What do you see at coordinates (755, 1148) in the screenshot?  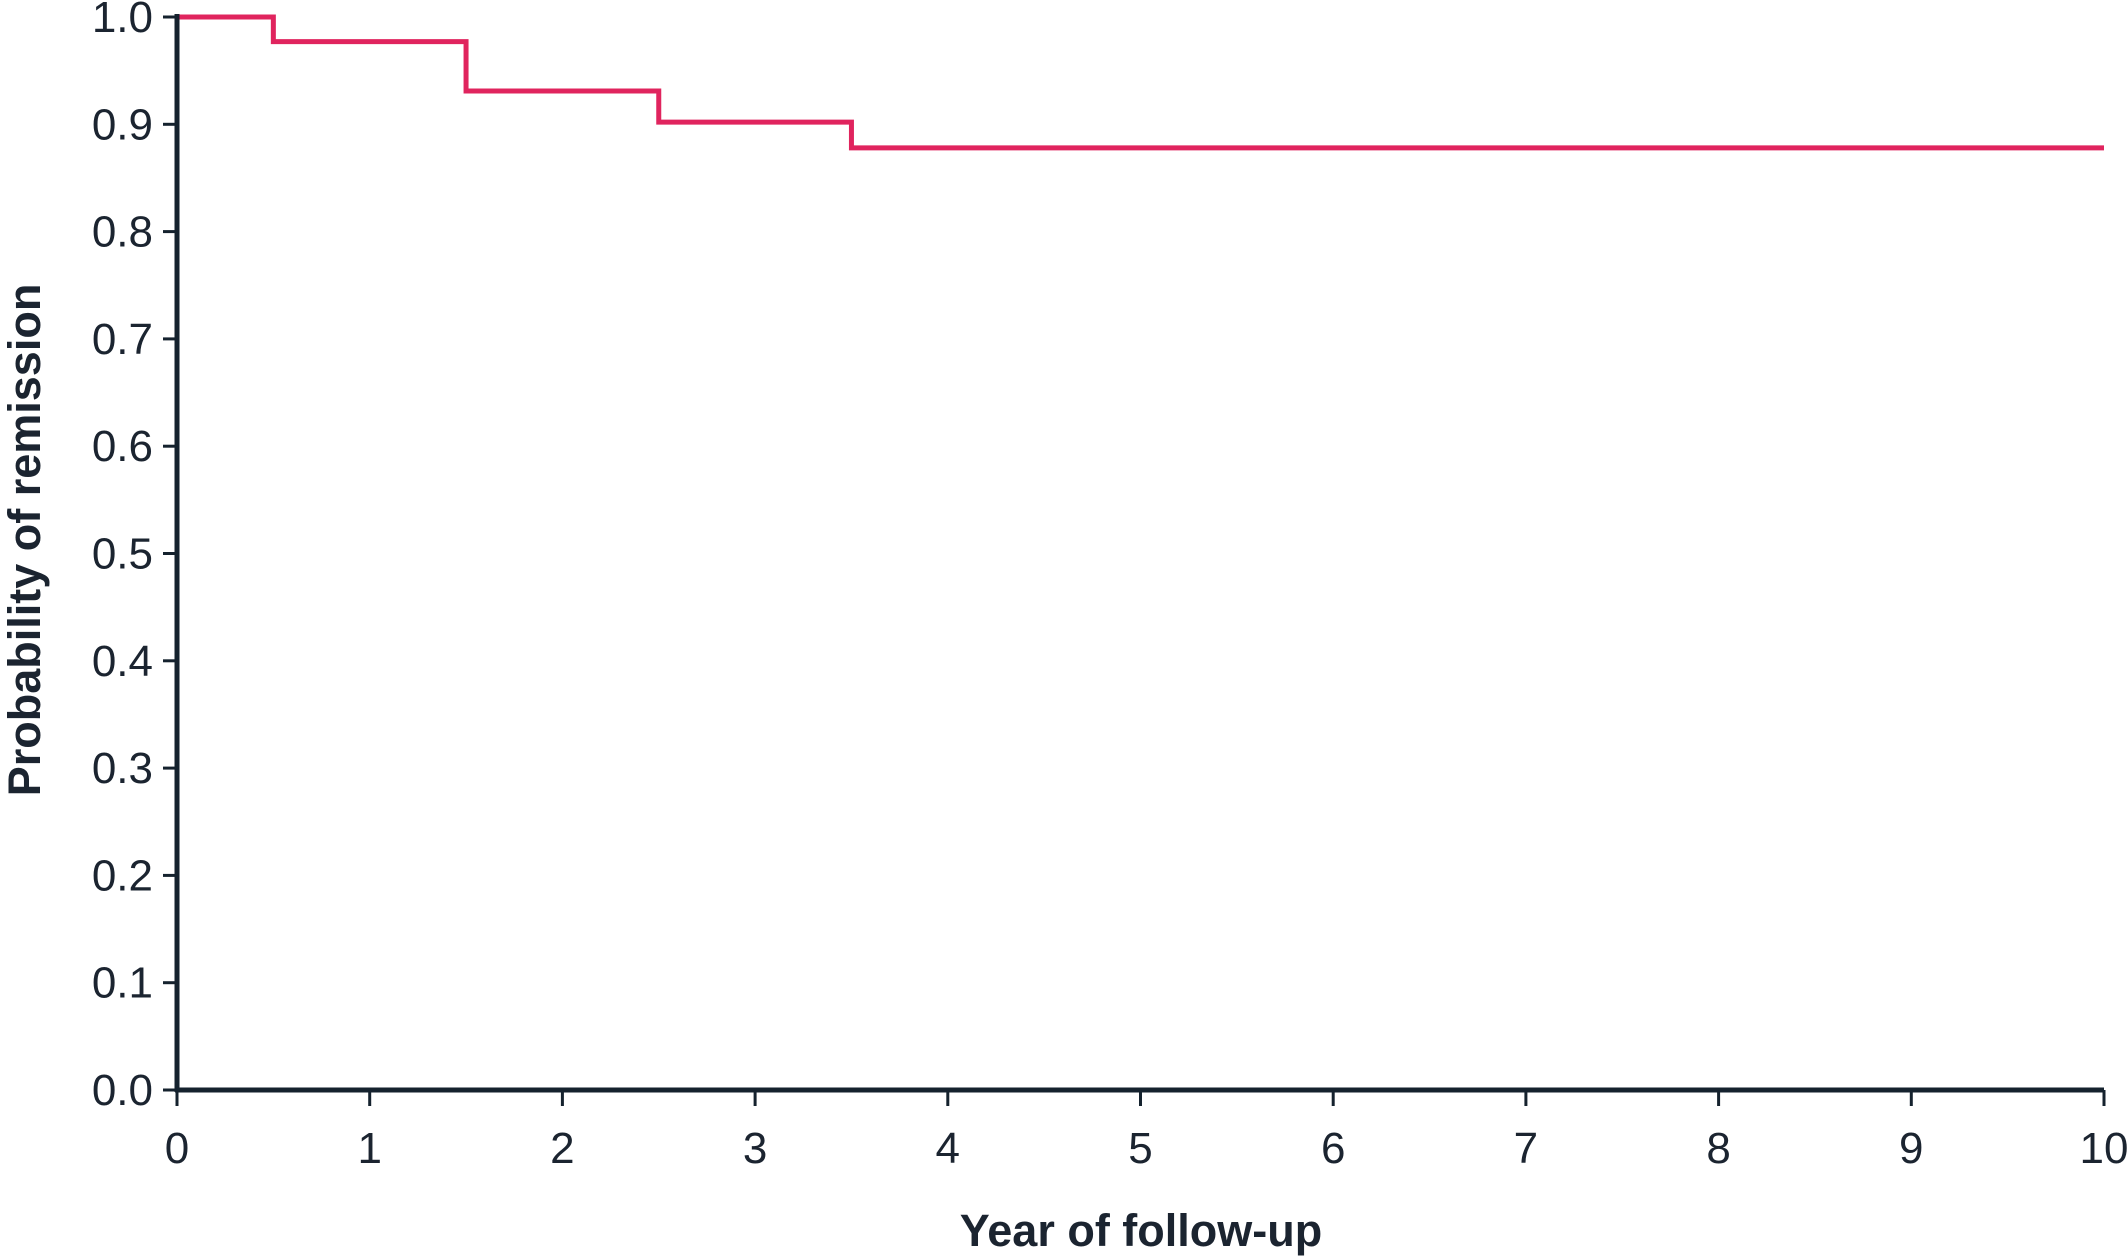 I see `x-tick-label: 3` at bounding box center [755, 1148].